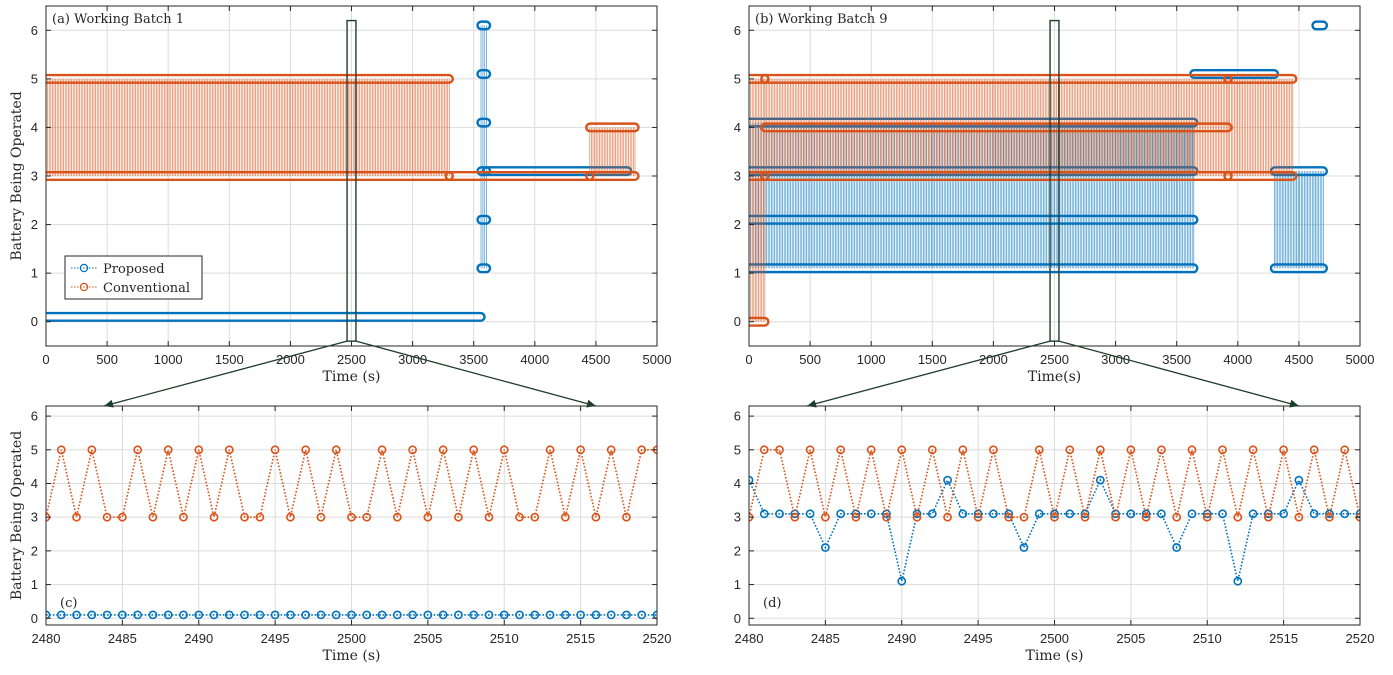 Image resolution: width=1393 pixels, height=675 pixels. Describe the element at coordinates (1360, 359) in the screenshot. I see `xtick-b-10: 5000` at that location.